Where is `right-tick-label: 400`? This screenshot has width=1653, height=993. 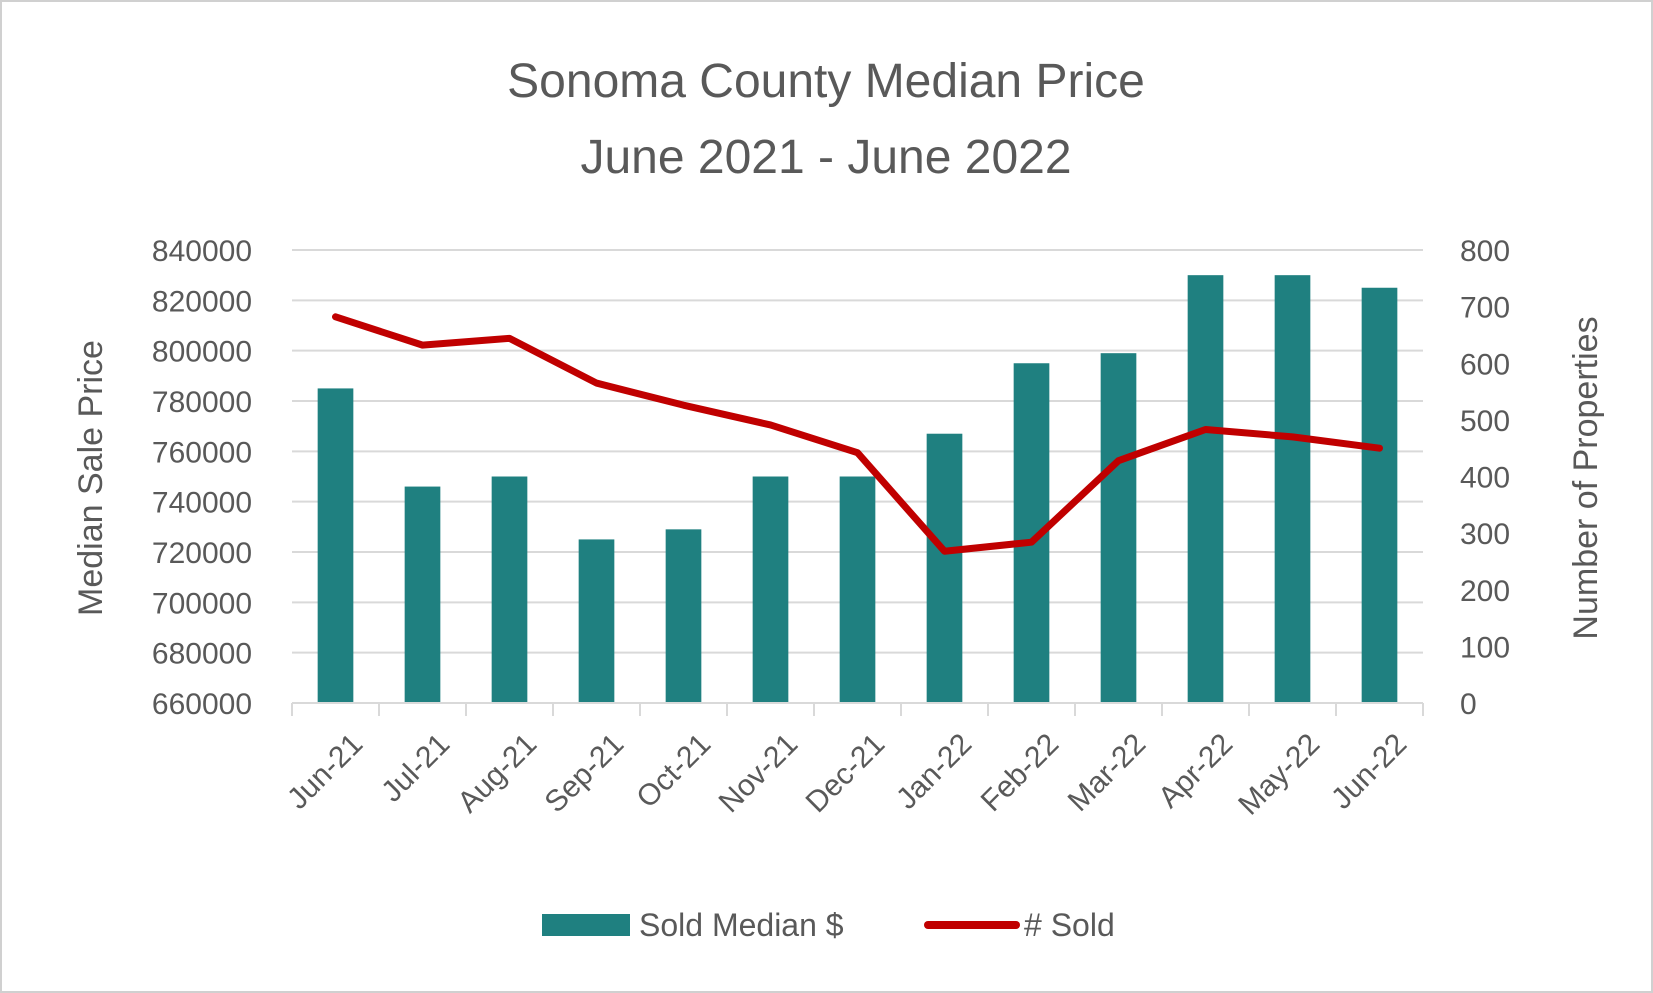
right-tick-label: 400 is located at coordinates (1485, 478).